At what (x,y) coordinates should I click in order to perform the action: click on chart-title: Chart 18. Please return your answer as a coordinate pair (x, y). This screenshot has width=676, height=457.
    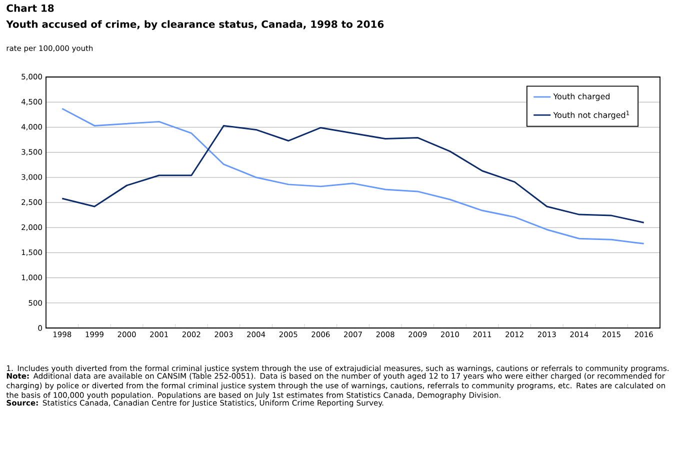
    Looking at the image, I should click on (30, 8).